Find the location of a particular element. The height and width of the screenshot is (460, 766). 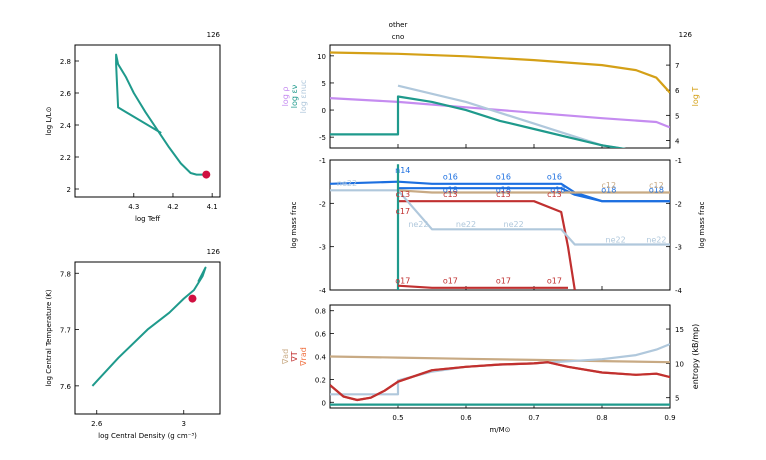

profile-mid-ytick-label: -4 is located at coordinates (323, 291).